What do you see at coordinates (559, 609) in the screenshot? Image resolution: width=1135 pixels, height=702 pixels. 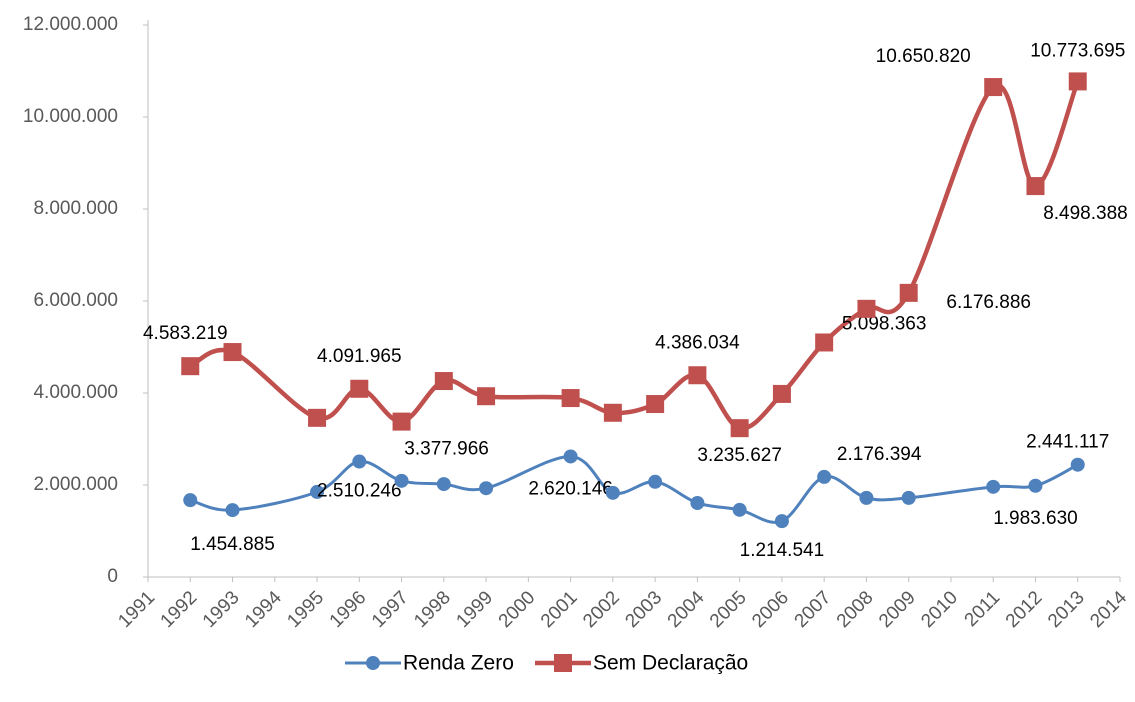 I see `x-tick-label: 2001` at bounding box center [559, 609].